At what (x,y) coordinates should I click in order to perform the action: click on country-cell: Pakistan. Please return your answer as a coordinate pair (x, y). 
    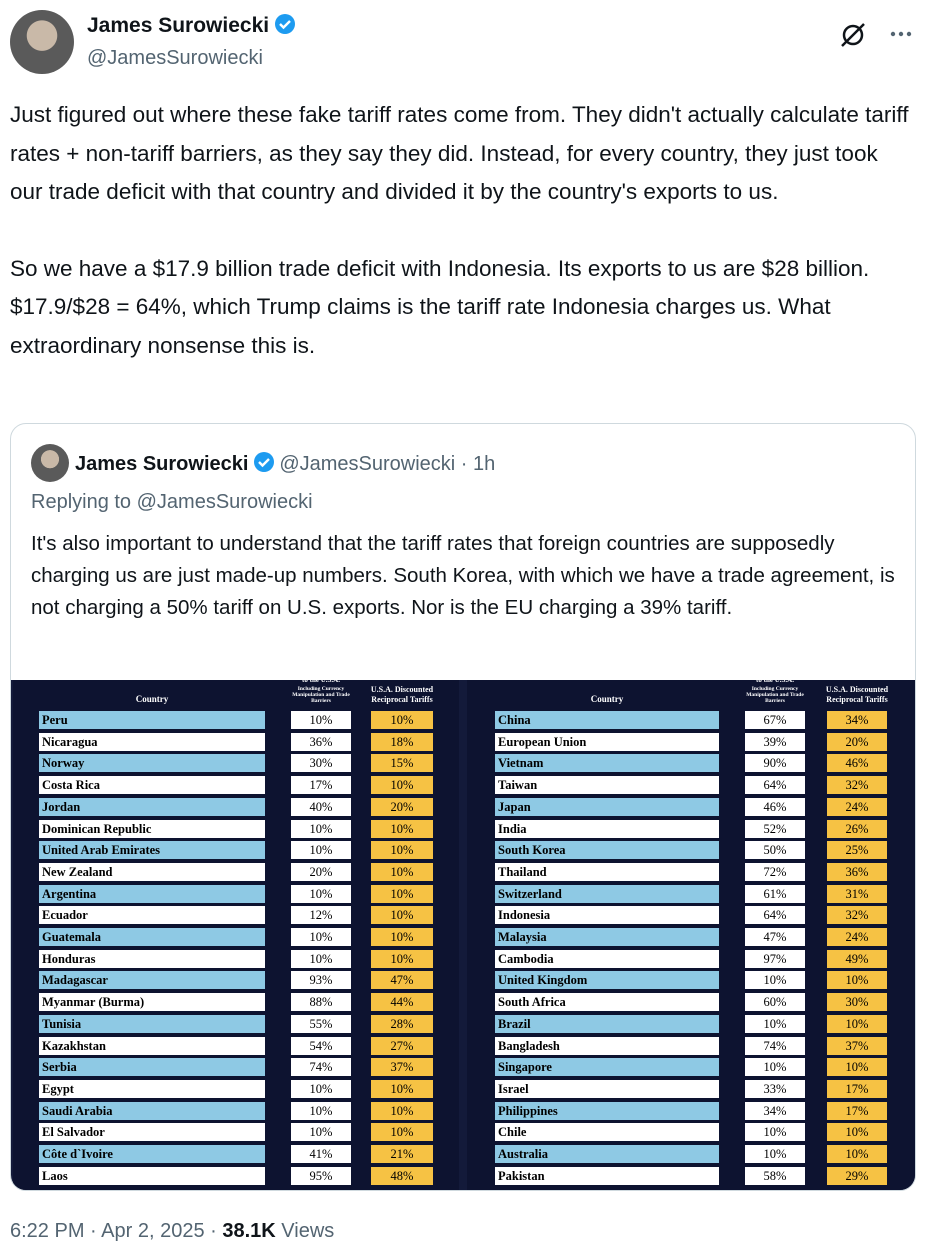
    Looking at the image, I should click on (607, 1175).